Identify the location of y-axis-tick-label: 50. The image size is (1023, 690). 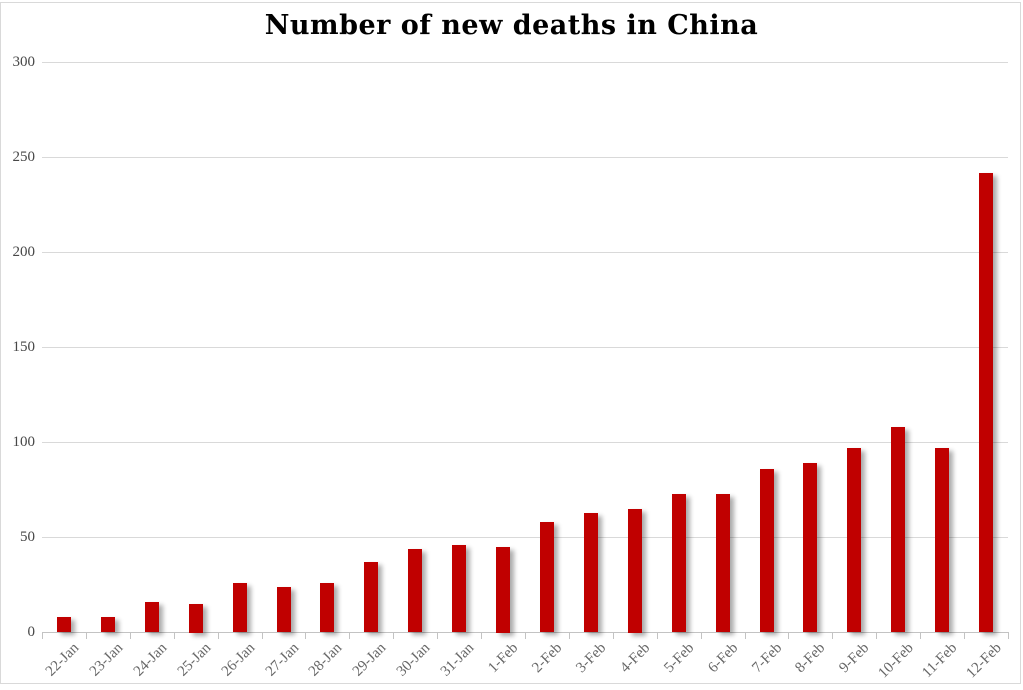
(27, 536).